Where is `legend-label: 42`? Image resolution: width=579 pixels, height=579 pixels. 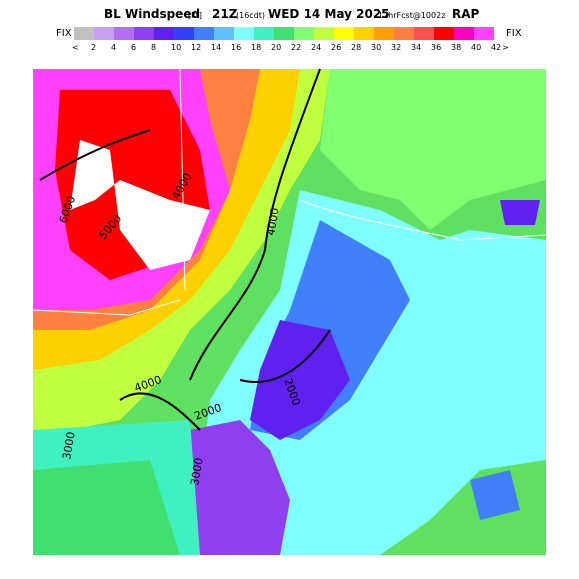 legend-label: 42 is located at coordinates (496, 47).